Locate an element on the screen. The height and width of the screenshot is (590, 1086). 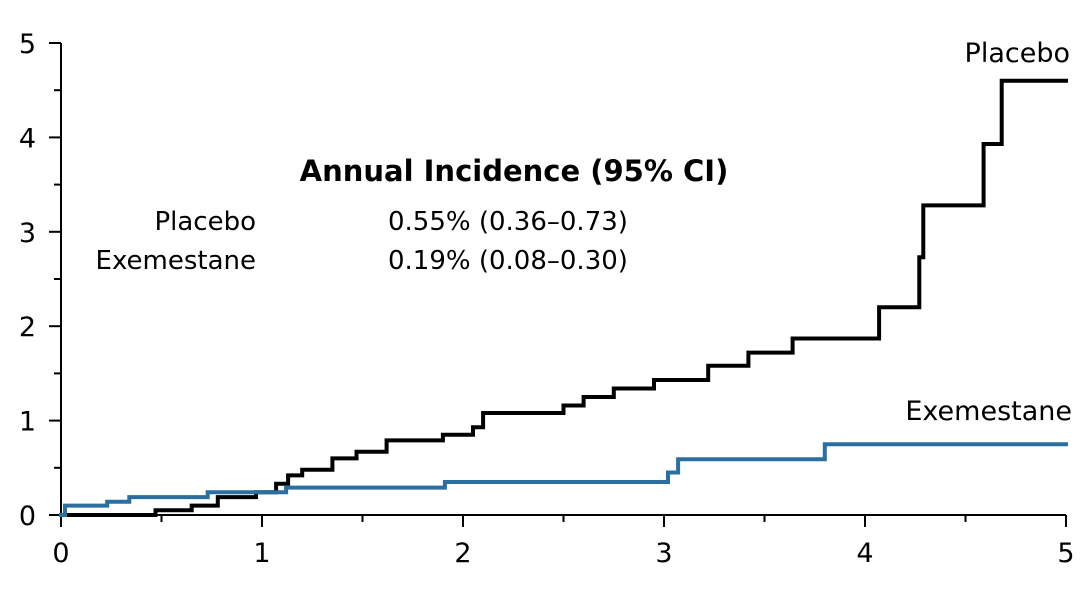
y-tick-label: 3 is located at coordinates (27, 233).